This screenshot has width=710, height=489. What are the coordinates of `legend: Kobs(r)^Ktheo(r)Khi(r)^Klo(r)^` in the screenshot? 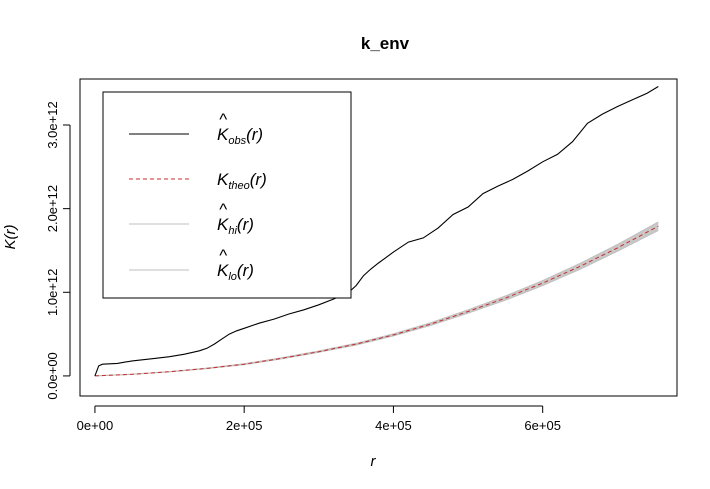 It's located at (227, 195).